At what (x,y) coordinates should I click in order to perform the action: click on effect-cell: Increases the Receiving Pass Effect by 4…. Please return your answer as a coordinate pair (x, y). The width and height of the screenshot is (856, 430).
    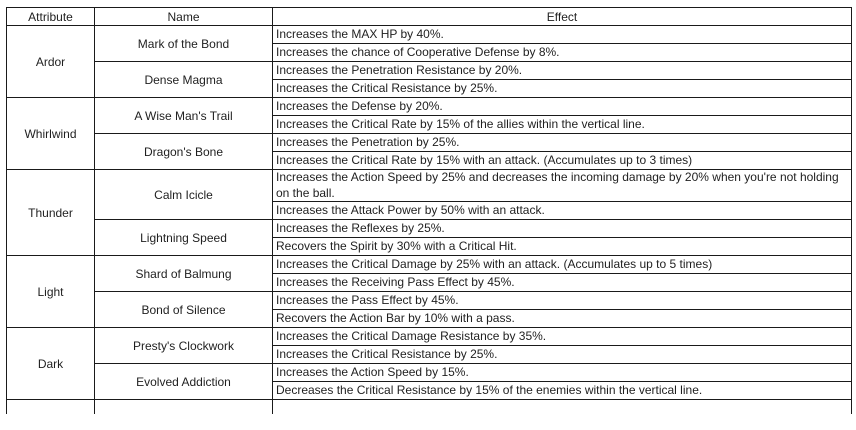
    Looking at the image, I should click on (562, 283).